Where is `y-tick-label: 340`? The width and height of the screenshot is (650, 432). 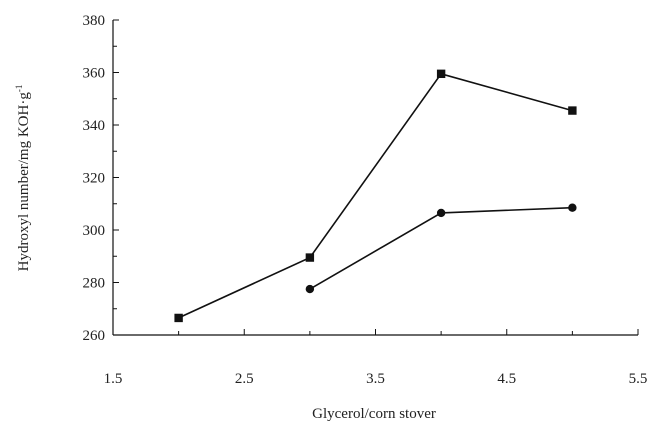
y-tick-label: 340 is located at coordinates (94, 126).